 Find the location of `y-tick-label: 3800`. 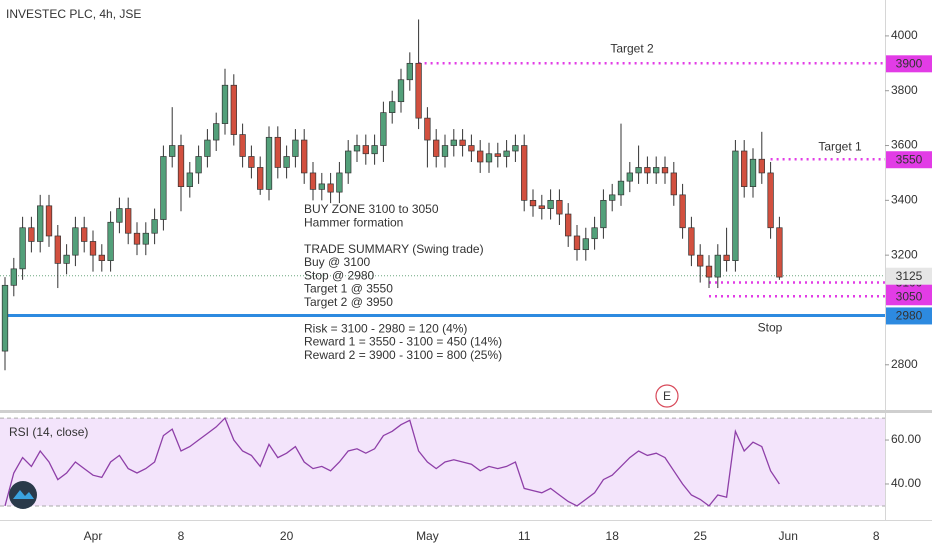

y-tick-label: 3800 is located at coordinates (904, 90).